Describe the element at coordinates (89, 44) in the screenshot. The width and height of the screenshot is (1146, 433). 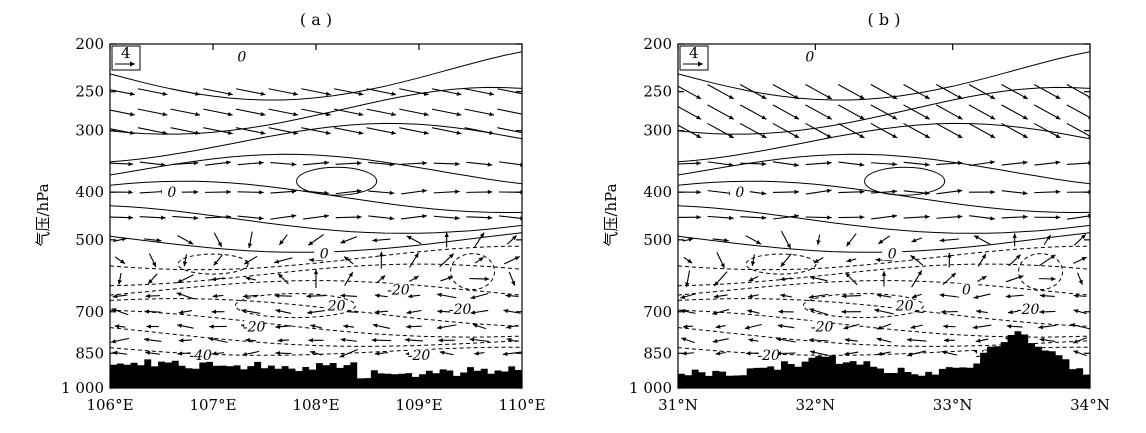
I see `y-tick-label: 200` at that location.